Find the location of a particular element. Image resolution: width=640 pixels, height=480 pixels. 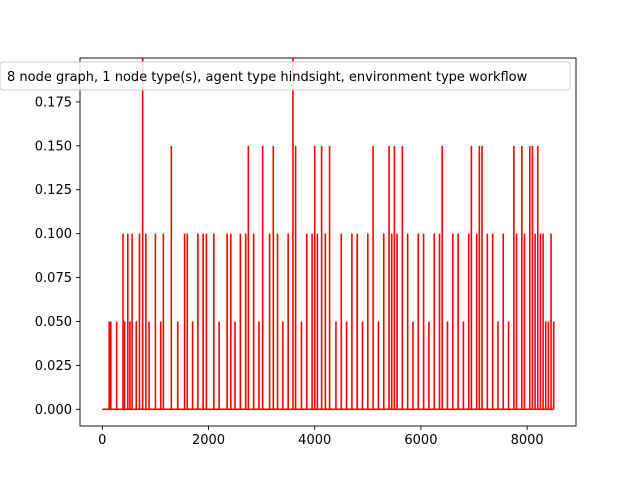

legend-box is located at coordinates (285, 76).